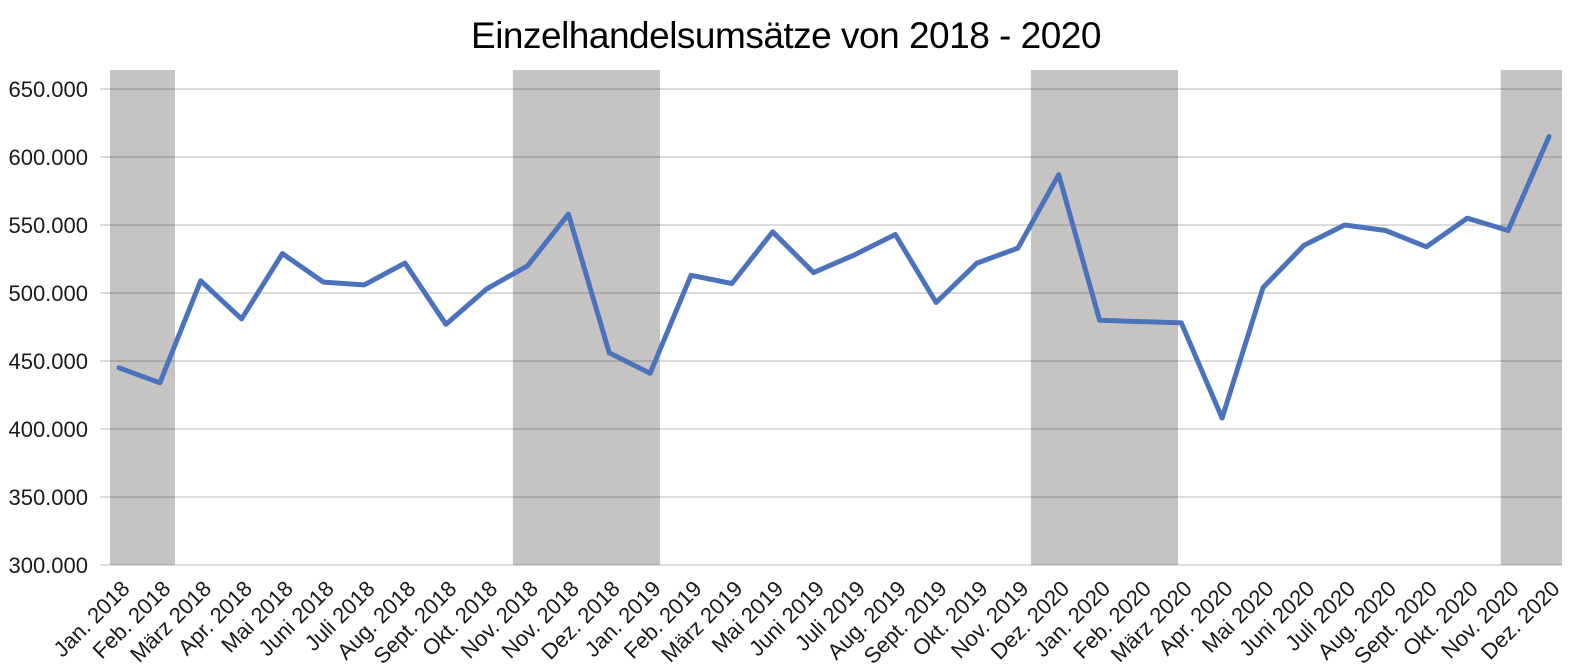 This screenshot has width=1584, height=672. Describe the element at coordinates (48, 157) in the screenshot. I see `y-axis-label: 600.000` at that location.